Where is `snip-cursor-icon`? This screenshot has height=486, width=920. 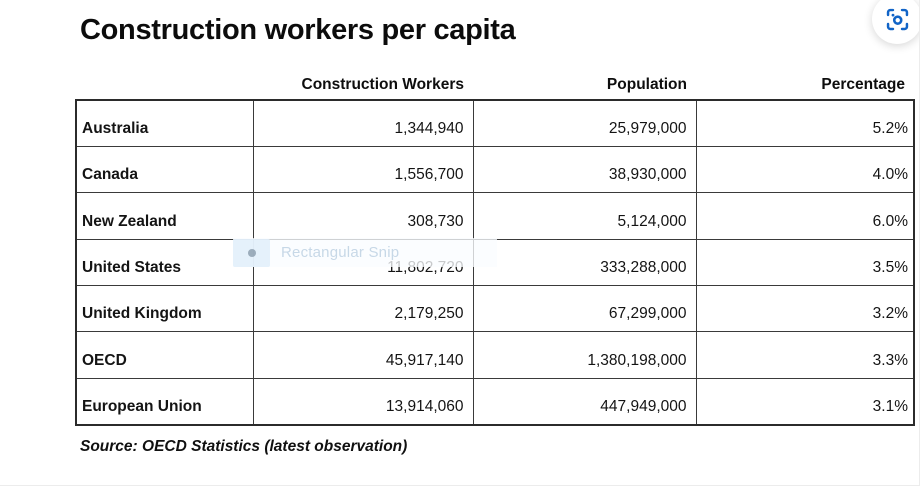
snip-cursor-icon is located at coordinates (251, 252).